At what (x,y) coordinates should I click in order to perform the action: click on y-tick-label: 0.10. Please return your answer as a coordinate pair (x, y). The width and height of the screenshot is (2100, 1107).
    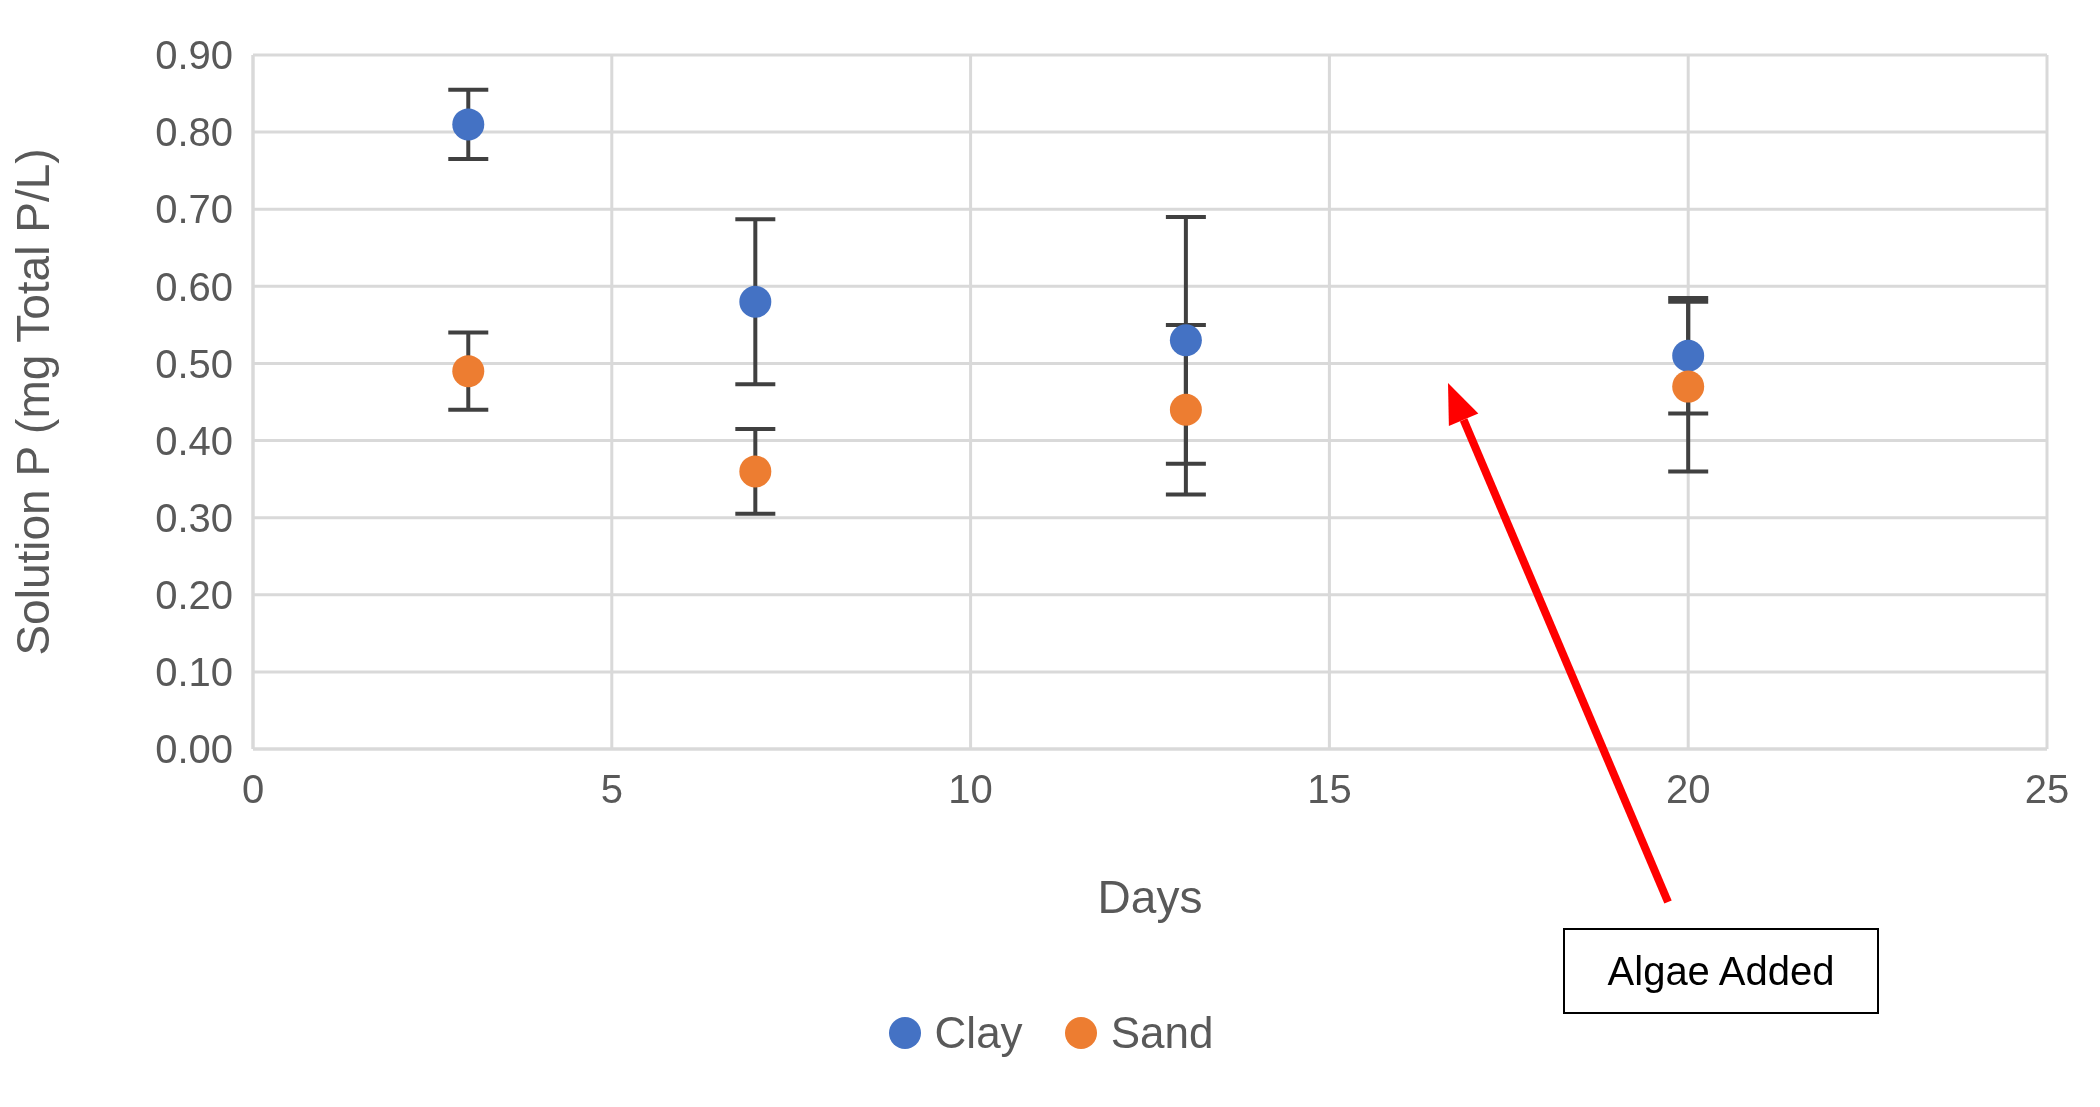
    Looking at the image, I should click on (194, 672).